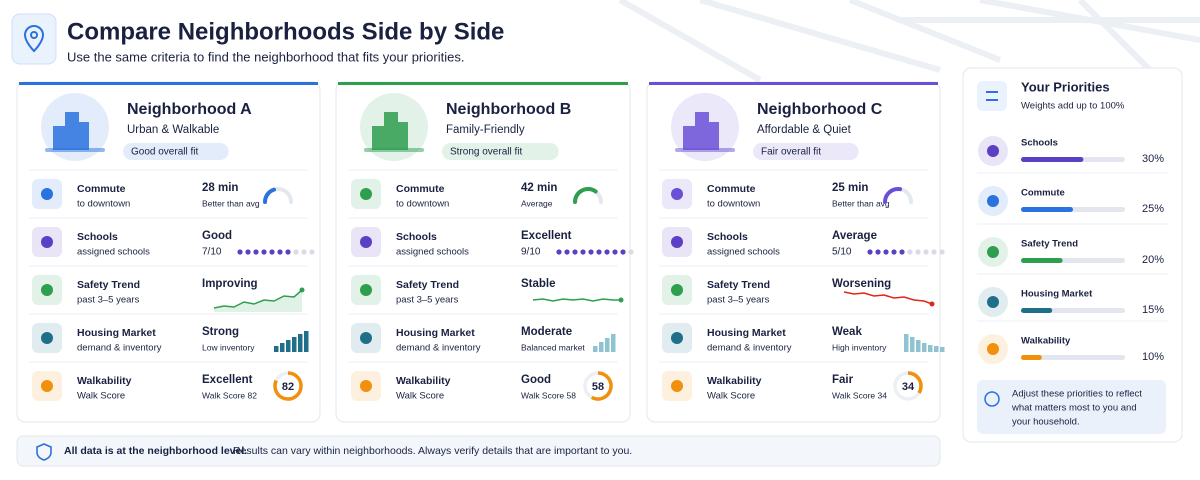  Describe the element at coordinates (847, 332) in the screenshot. I see `row-value: Weak` at that location.